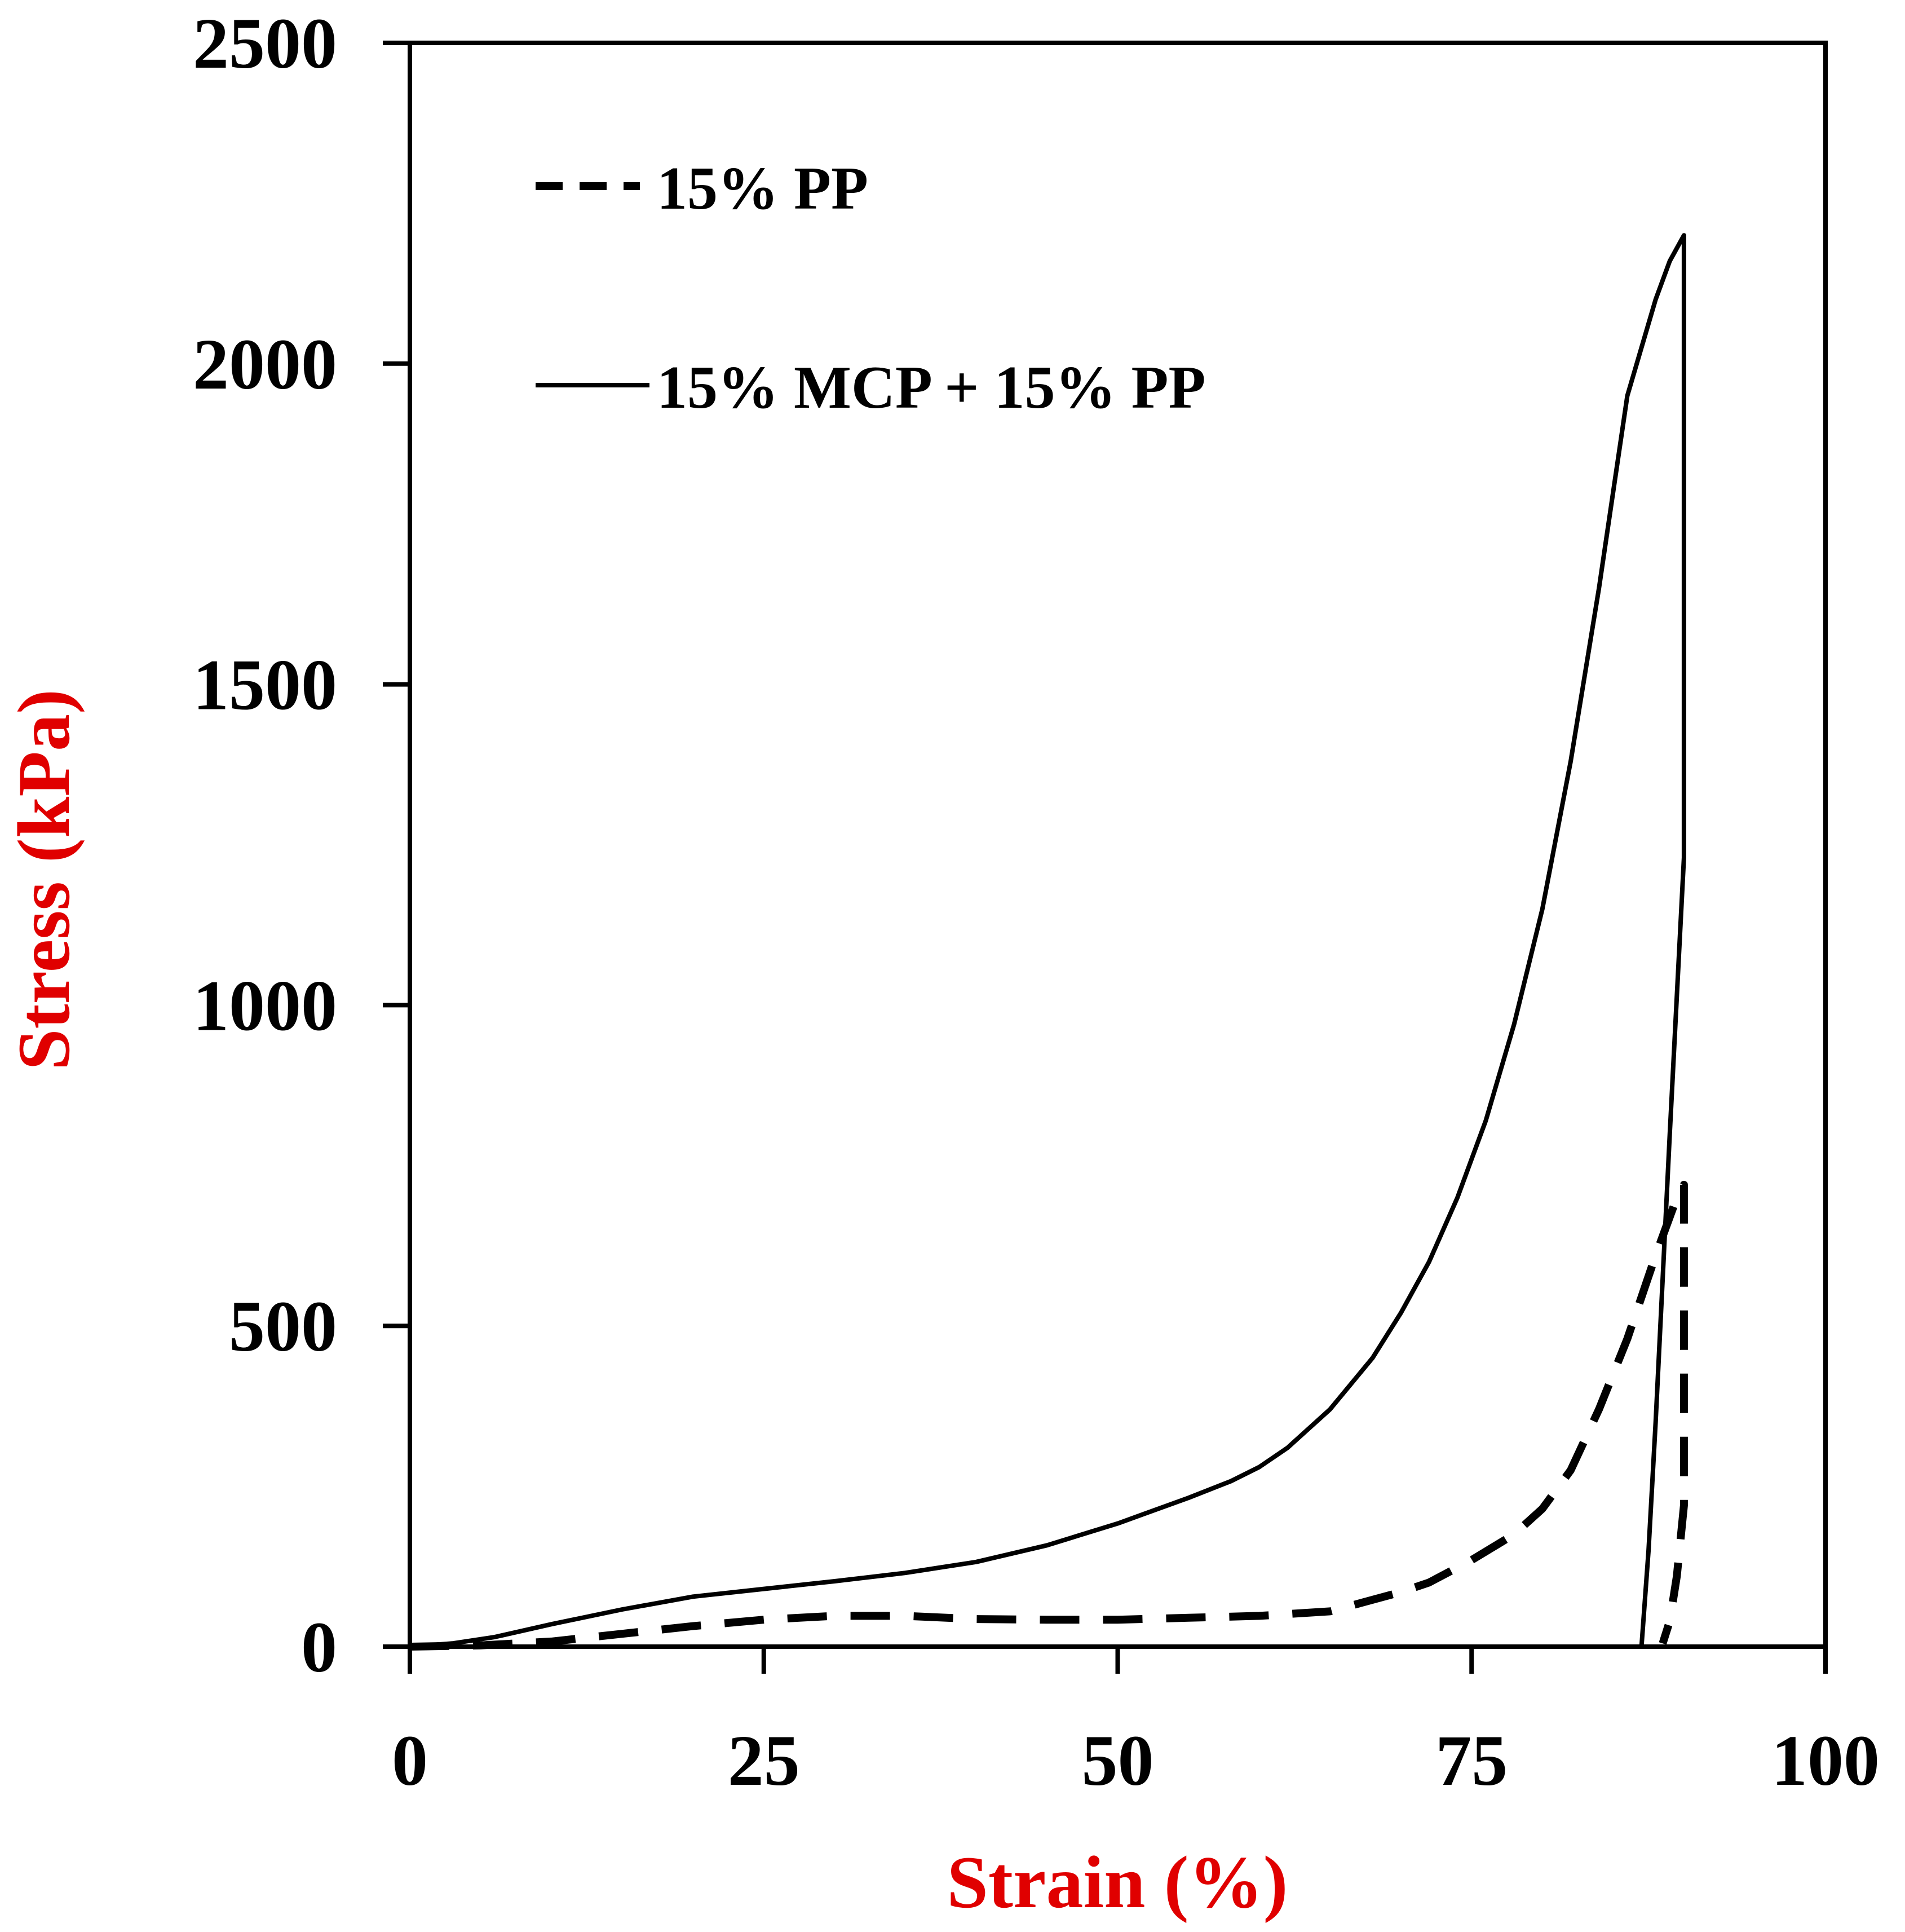  Describe the element at coordinates (265, 364) in the screenshot. I see `y-tick-label: 2000` at that location.